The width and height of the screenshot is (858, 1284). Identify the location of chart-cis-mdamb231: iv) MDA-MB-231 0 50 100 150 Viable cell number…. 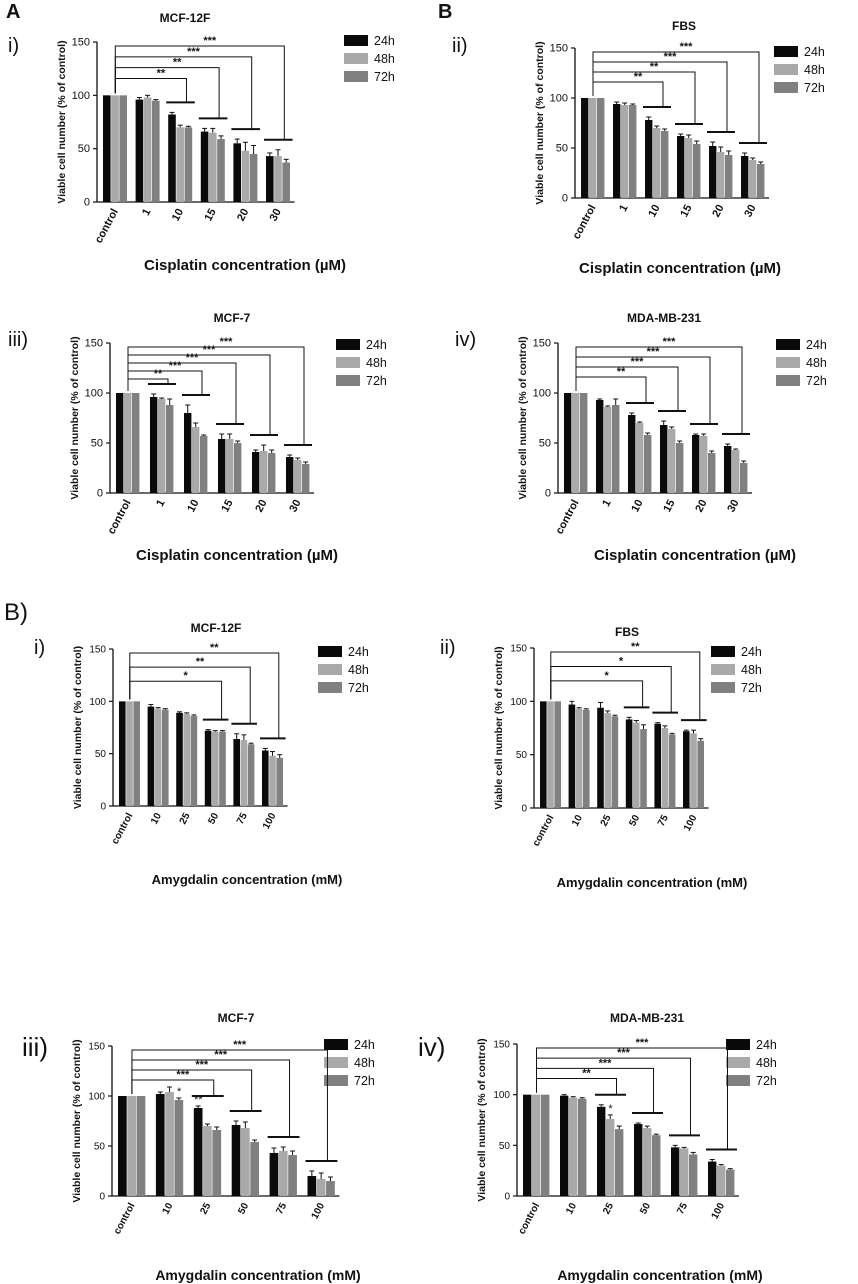
(641, 437).